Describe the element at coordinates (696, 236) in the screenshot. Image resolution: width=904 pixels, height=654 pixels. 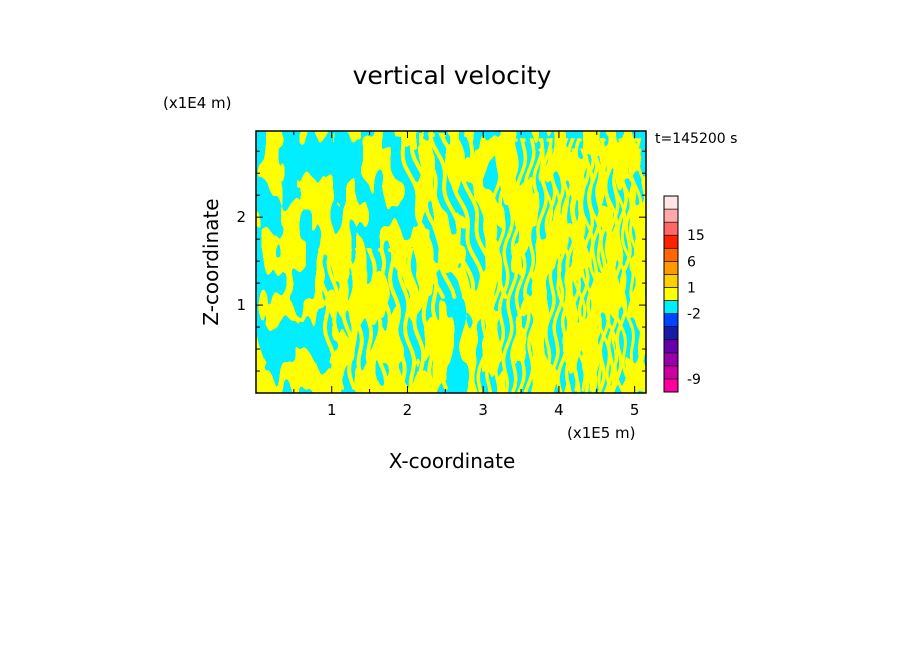
I see `colorbar-label: 15` at that location.